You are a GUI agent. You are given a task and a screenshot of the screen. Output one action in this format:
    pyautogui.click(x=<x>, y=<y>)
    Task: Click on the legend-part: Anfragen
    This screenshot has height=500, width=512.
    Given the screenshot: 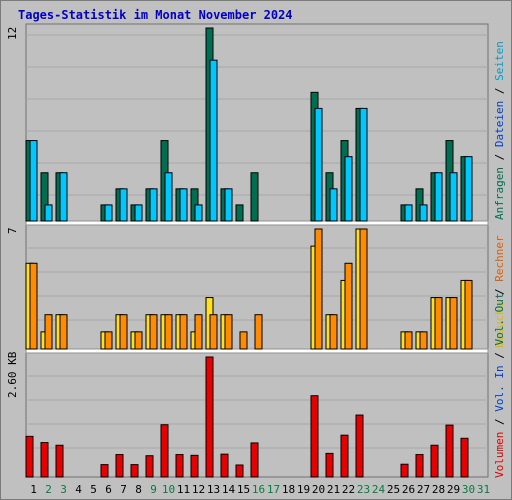 What is the action you would take?
    pyautogui.click(x=499, y=193)
    